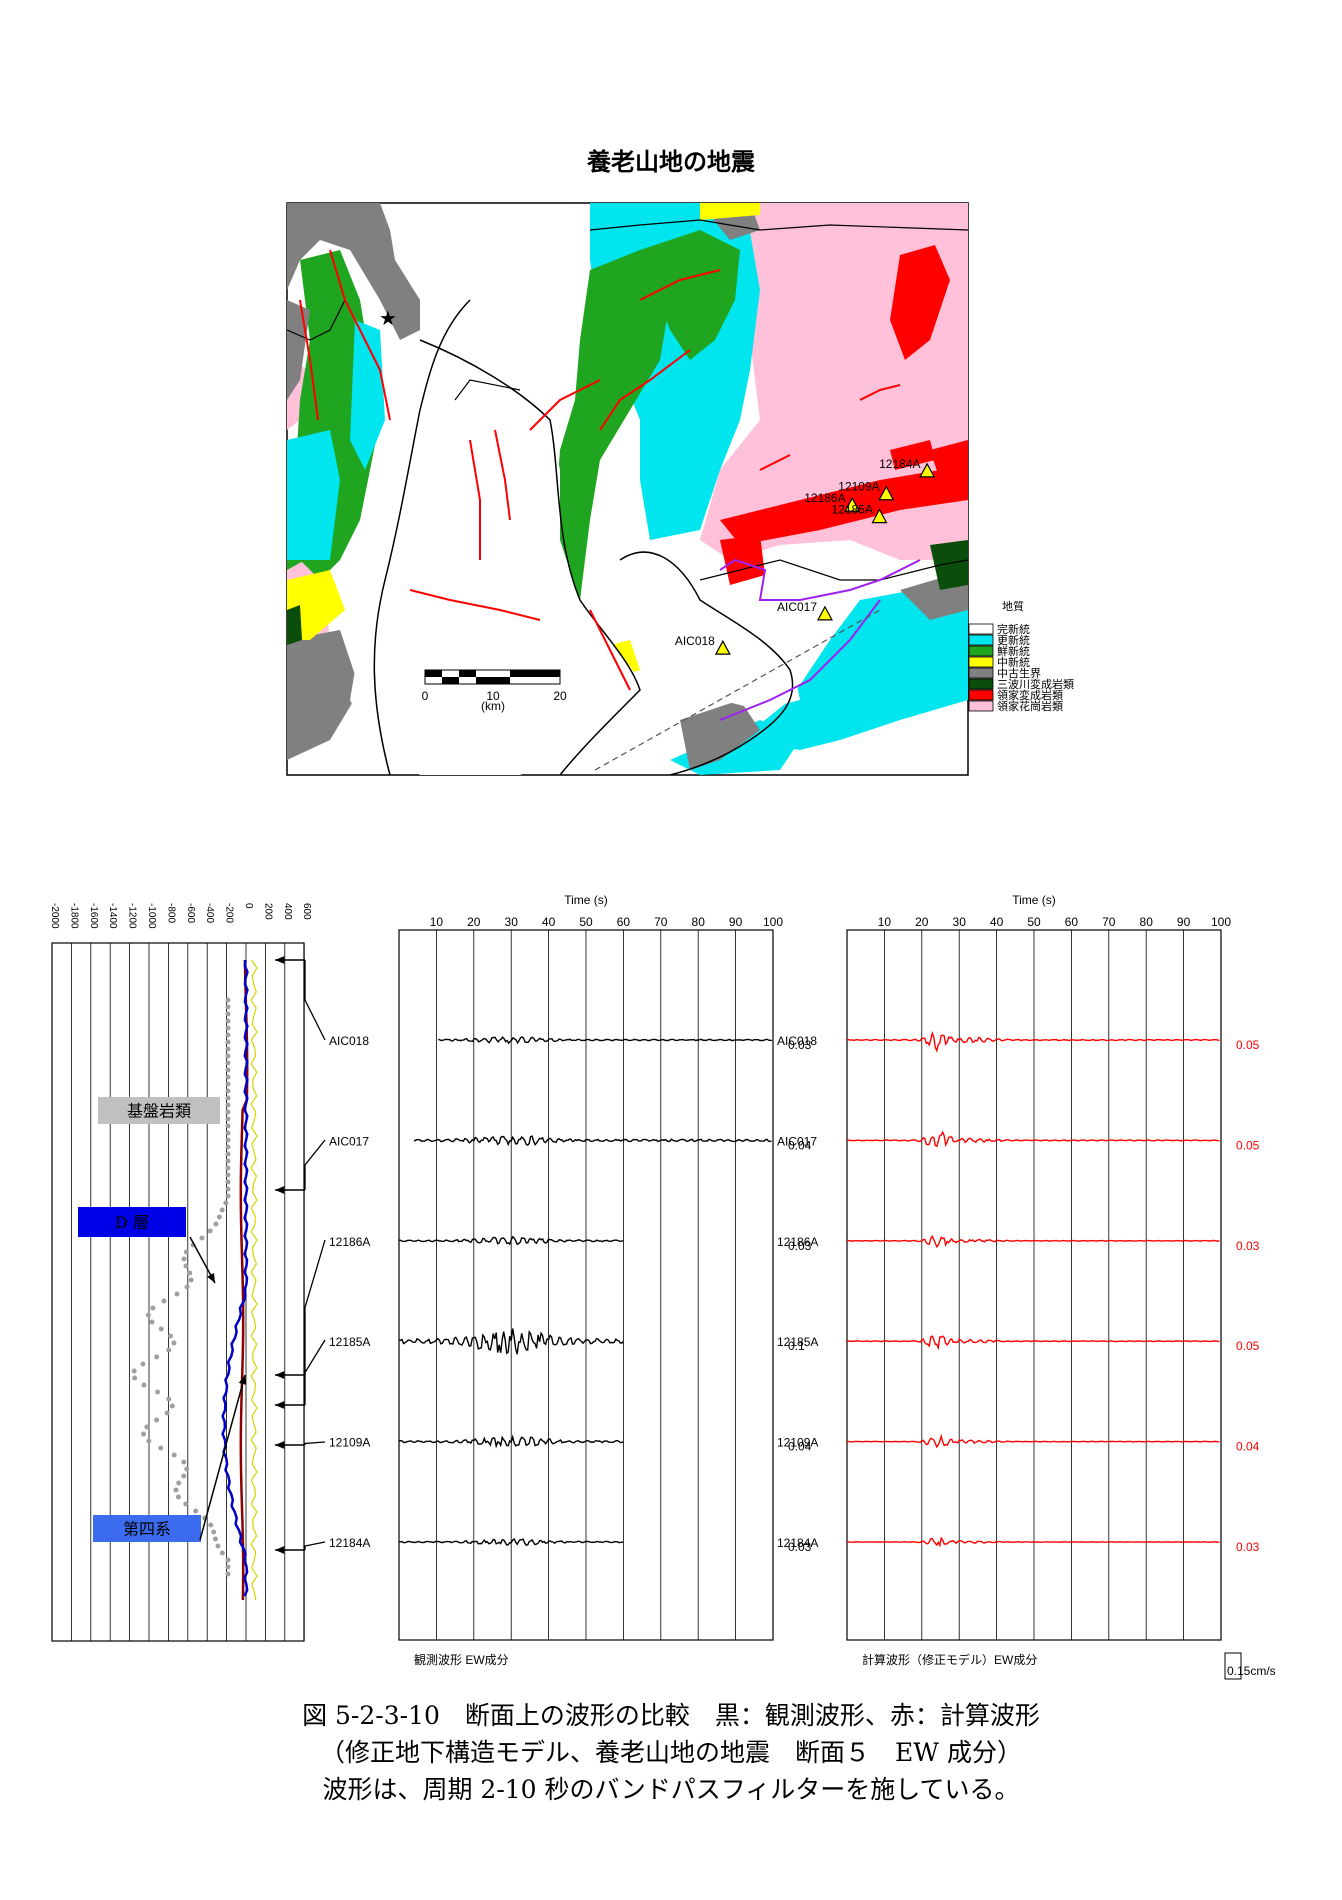  Describe the element at coordinates (349, 1543) in the screenshot. I see `waveform-station-label: 12184A` at that location.